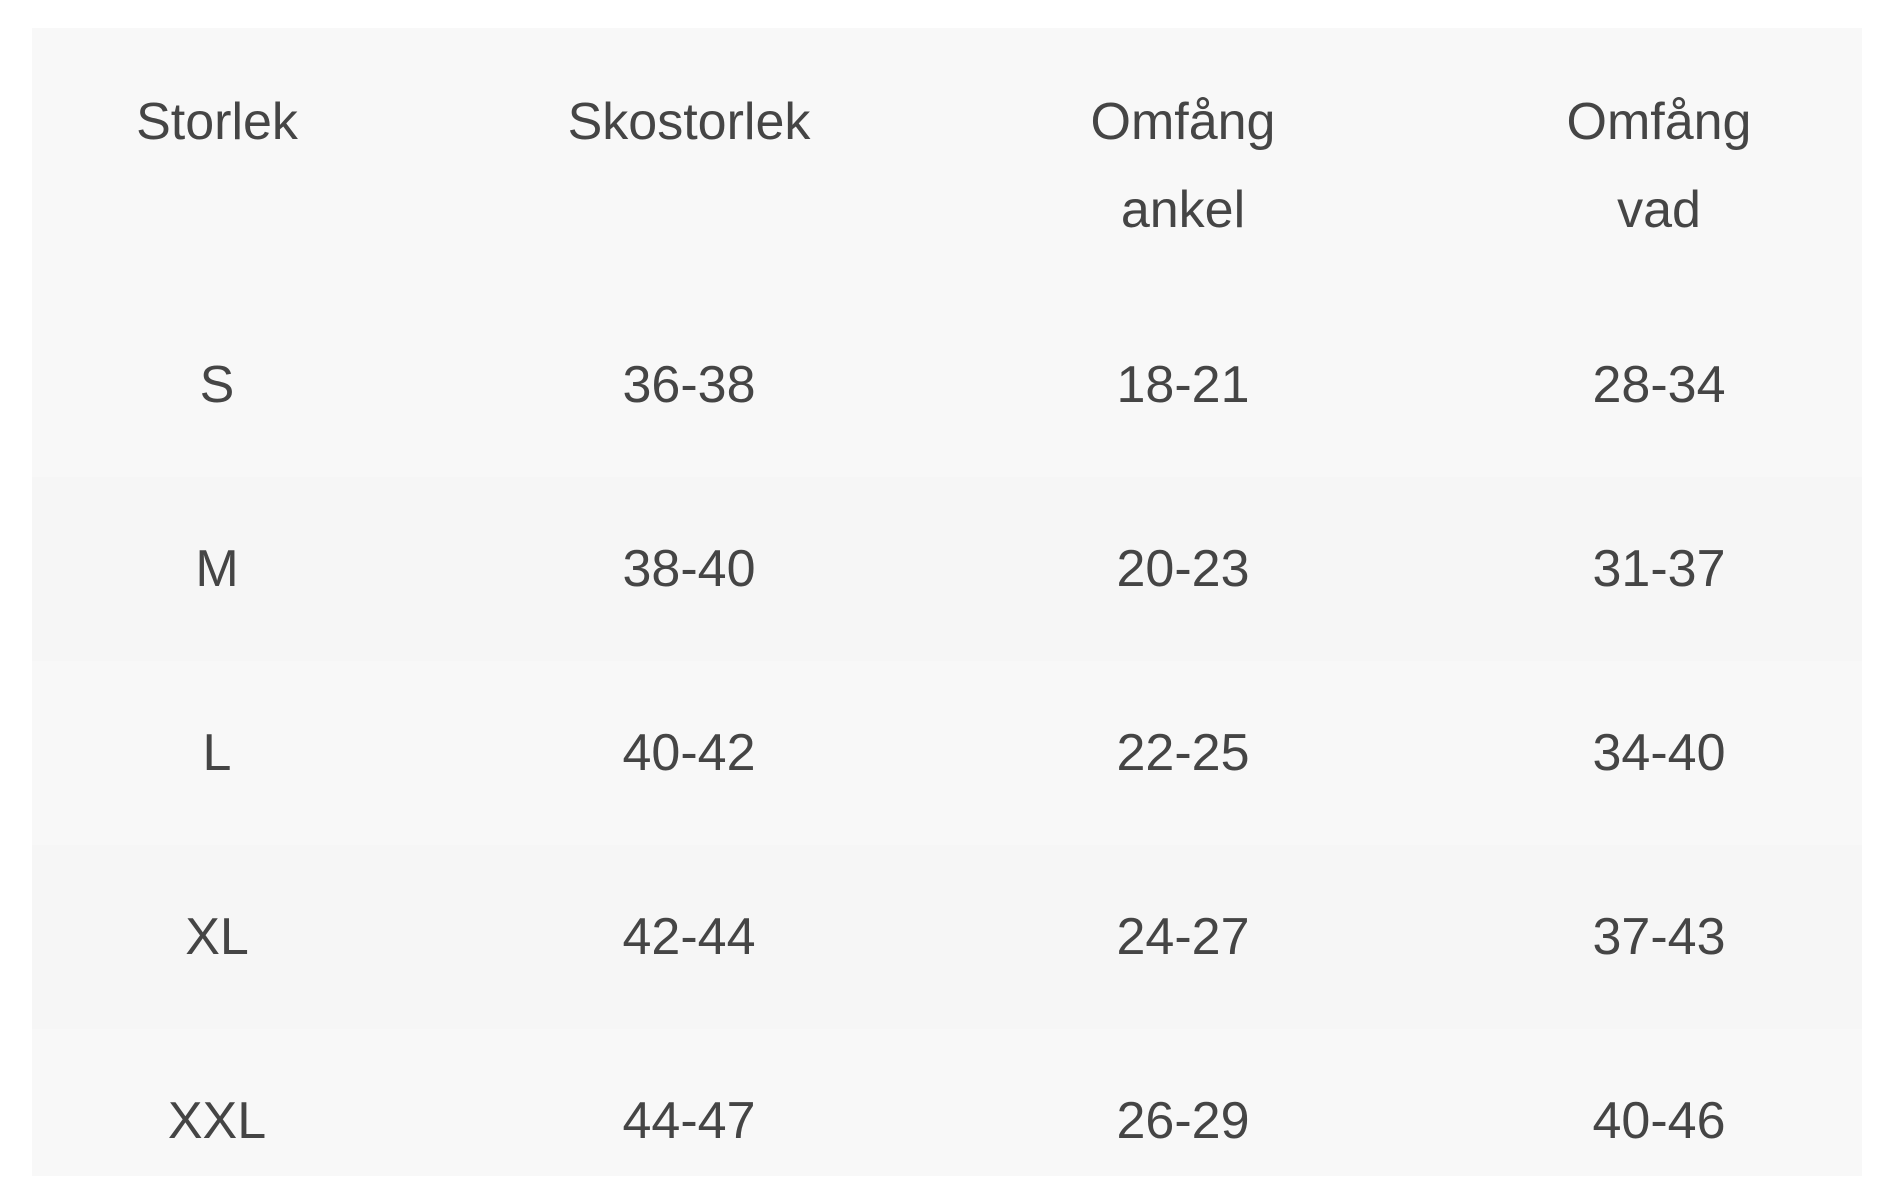 Image resolution: width=1880 pixels, height=1201 pixels. Describe the element at coordinates (947, 937) in the screenshot. I see `table-row: XL 42-44 24-27 37-43` at that location.